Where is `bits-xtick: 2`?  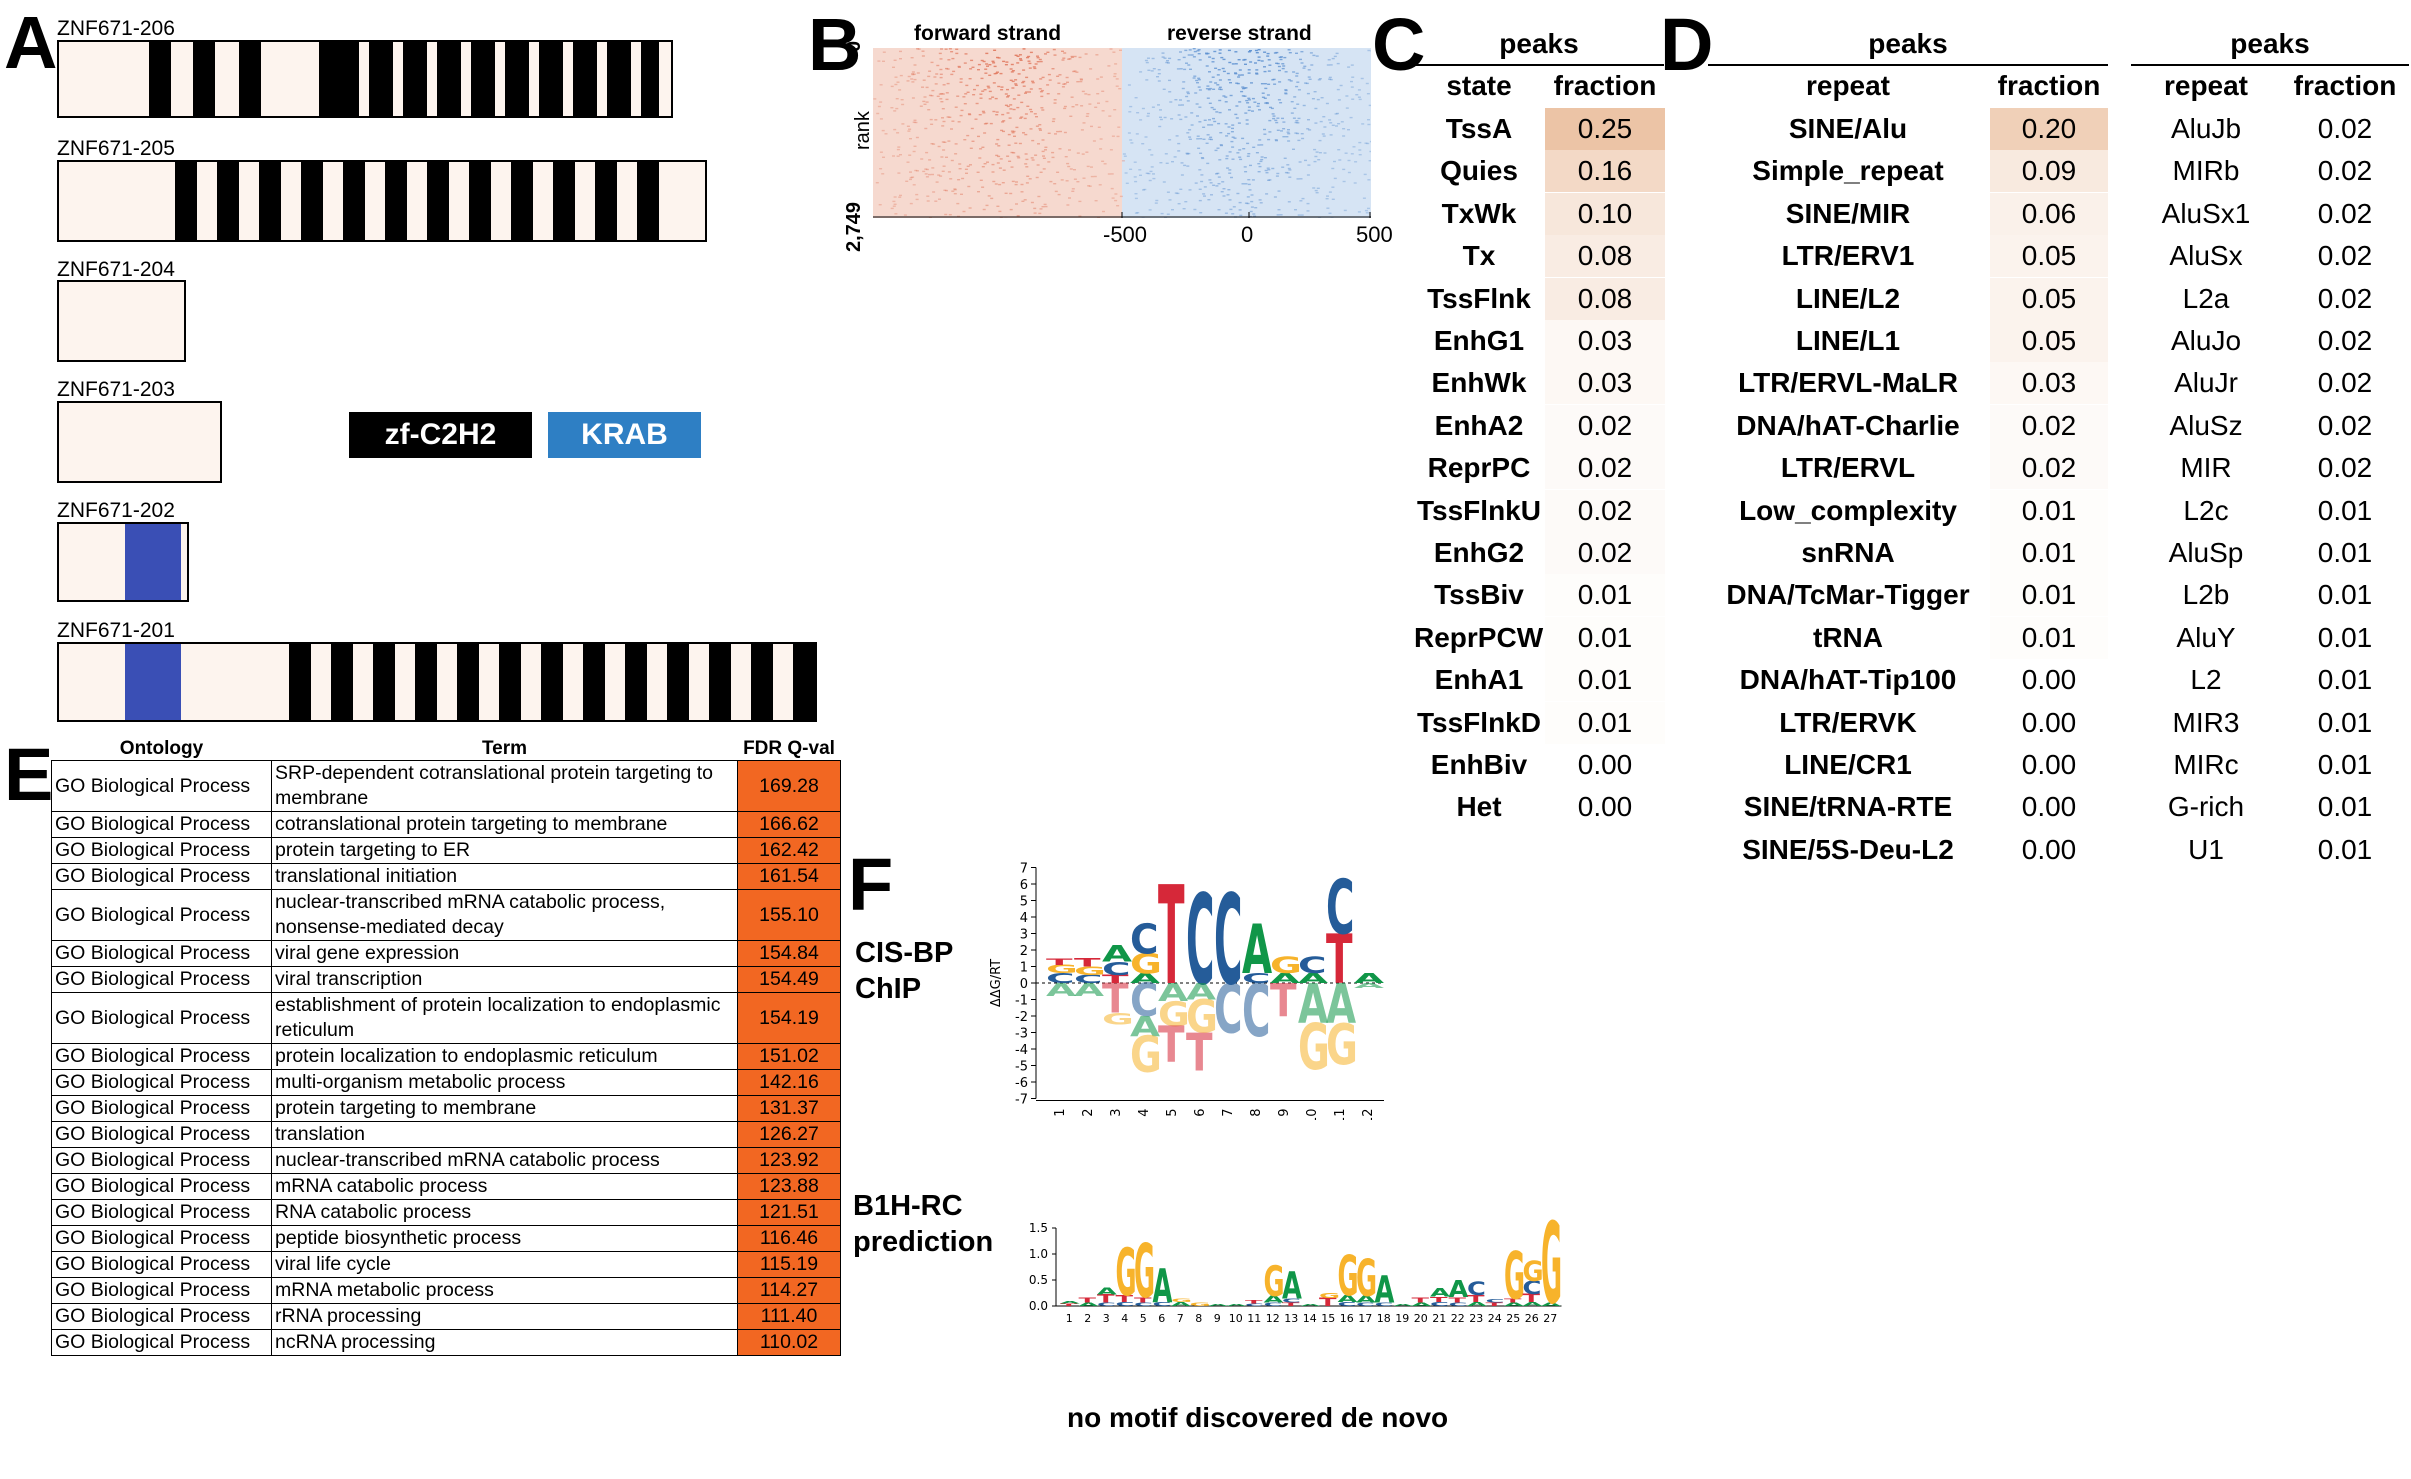
bits-xtick: 2 is located at coordinates (1087, 1318).